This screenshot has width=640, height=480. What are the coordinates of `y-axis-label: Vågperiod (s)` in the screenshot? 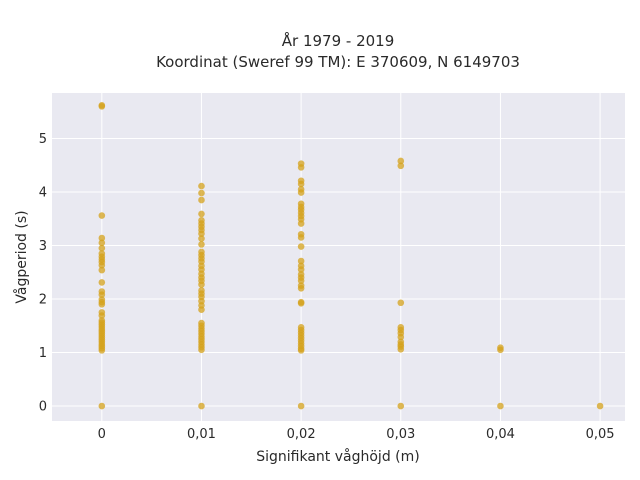 It's located at (21, 256).